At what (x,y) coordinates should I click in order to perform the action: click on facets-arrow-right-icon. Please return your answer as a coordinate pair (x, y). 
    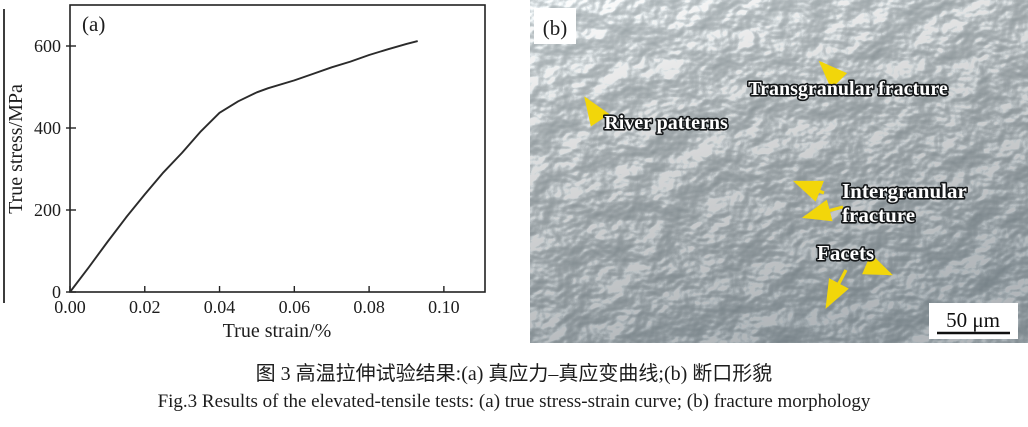
    Looking at the image, I should click on (877, 264).